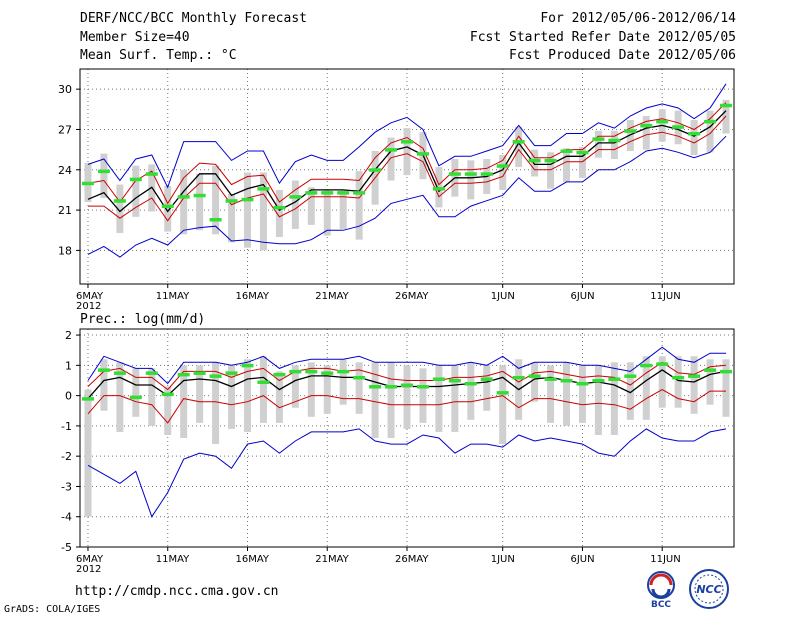 The image size is (800, 618). Describe the element at coordinates (708, 589) in the screenshot. I see `ncc-logo-text: NCC` at that location.